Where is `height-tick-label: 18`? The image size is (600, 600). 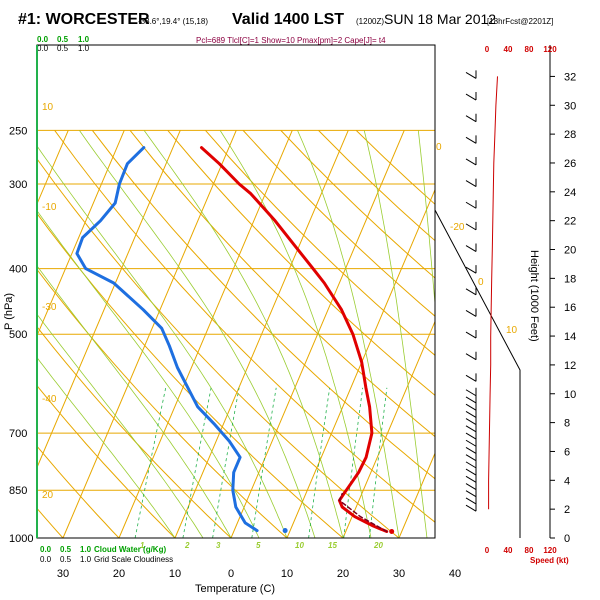
height-tick-label: 18 is located at coordinates (570, 279).